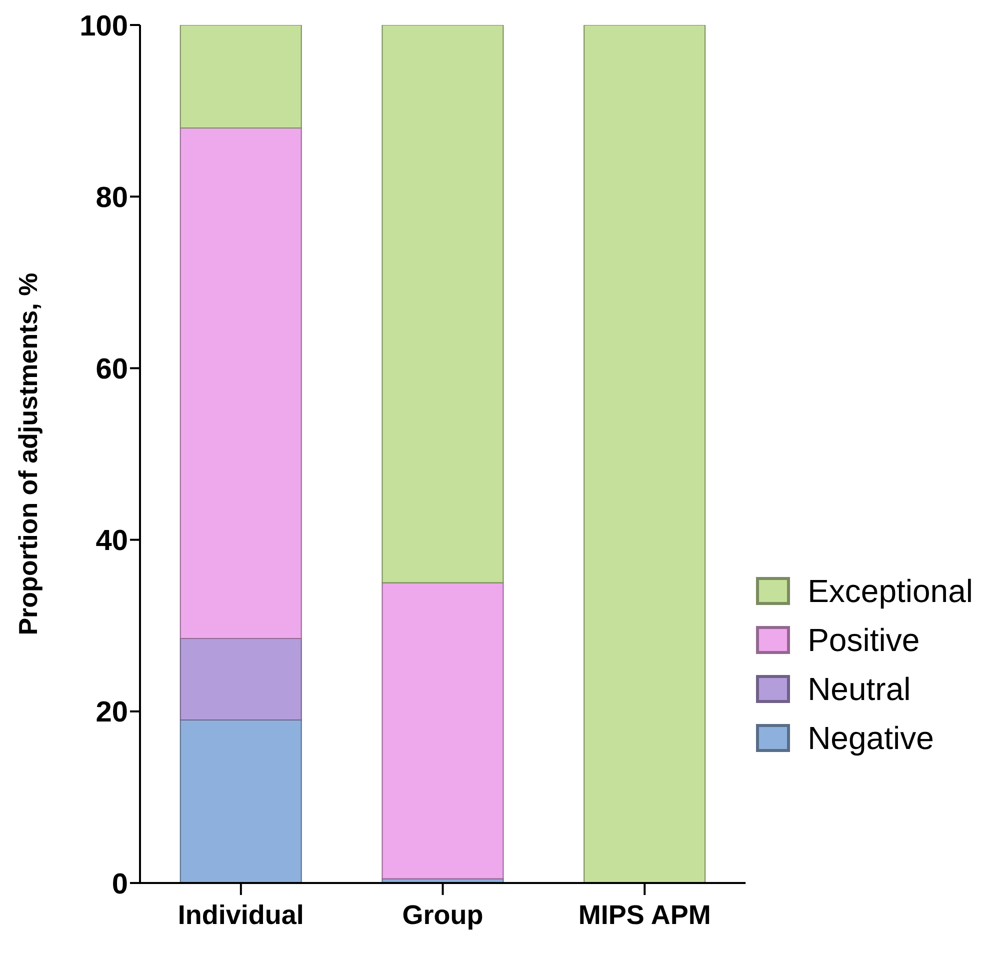 Image resolution: width=987 pixels, height=961 pixels. What do you see at coordinates (859, 689) in the screenshot?
I see `legend-label: Neutral` at bounding box center [859, 689].